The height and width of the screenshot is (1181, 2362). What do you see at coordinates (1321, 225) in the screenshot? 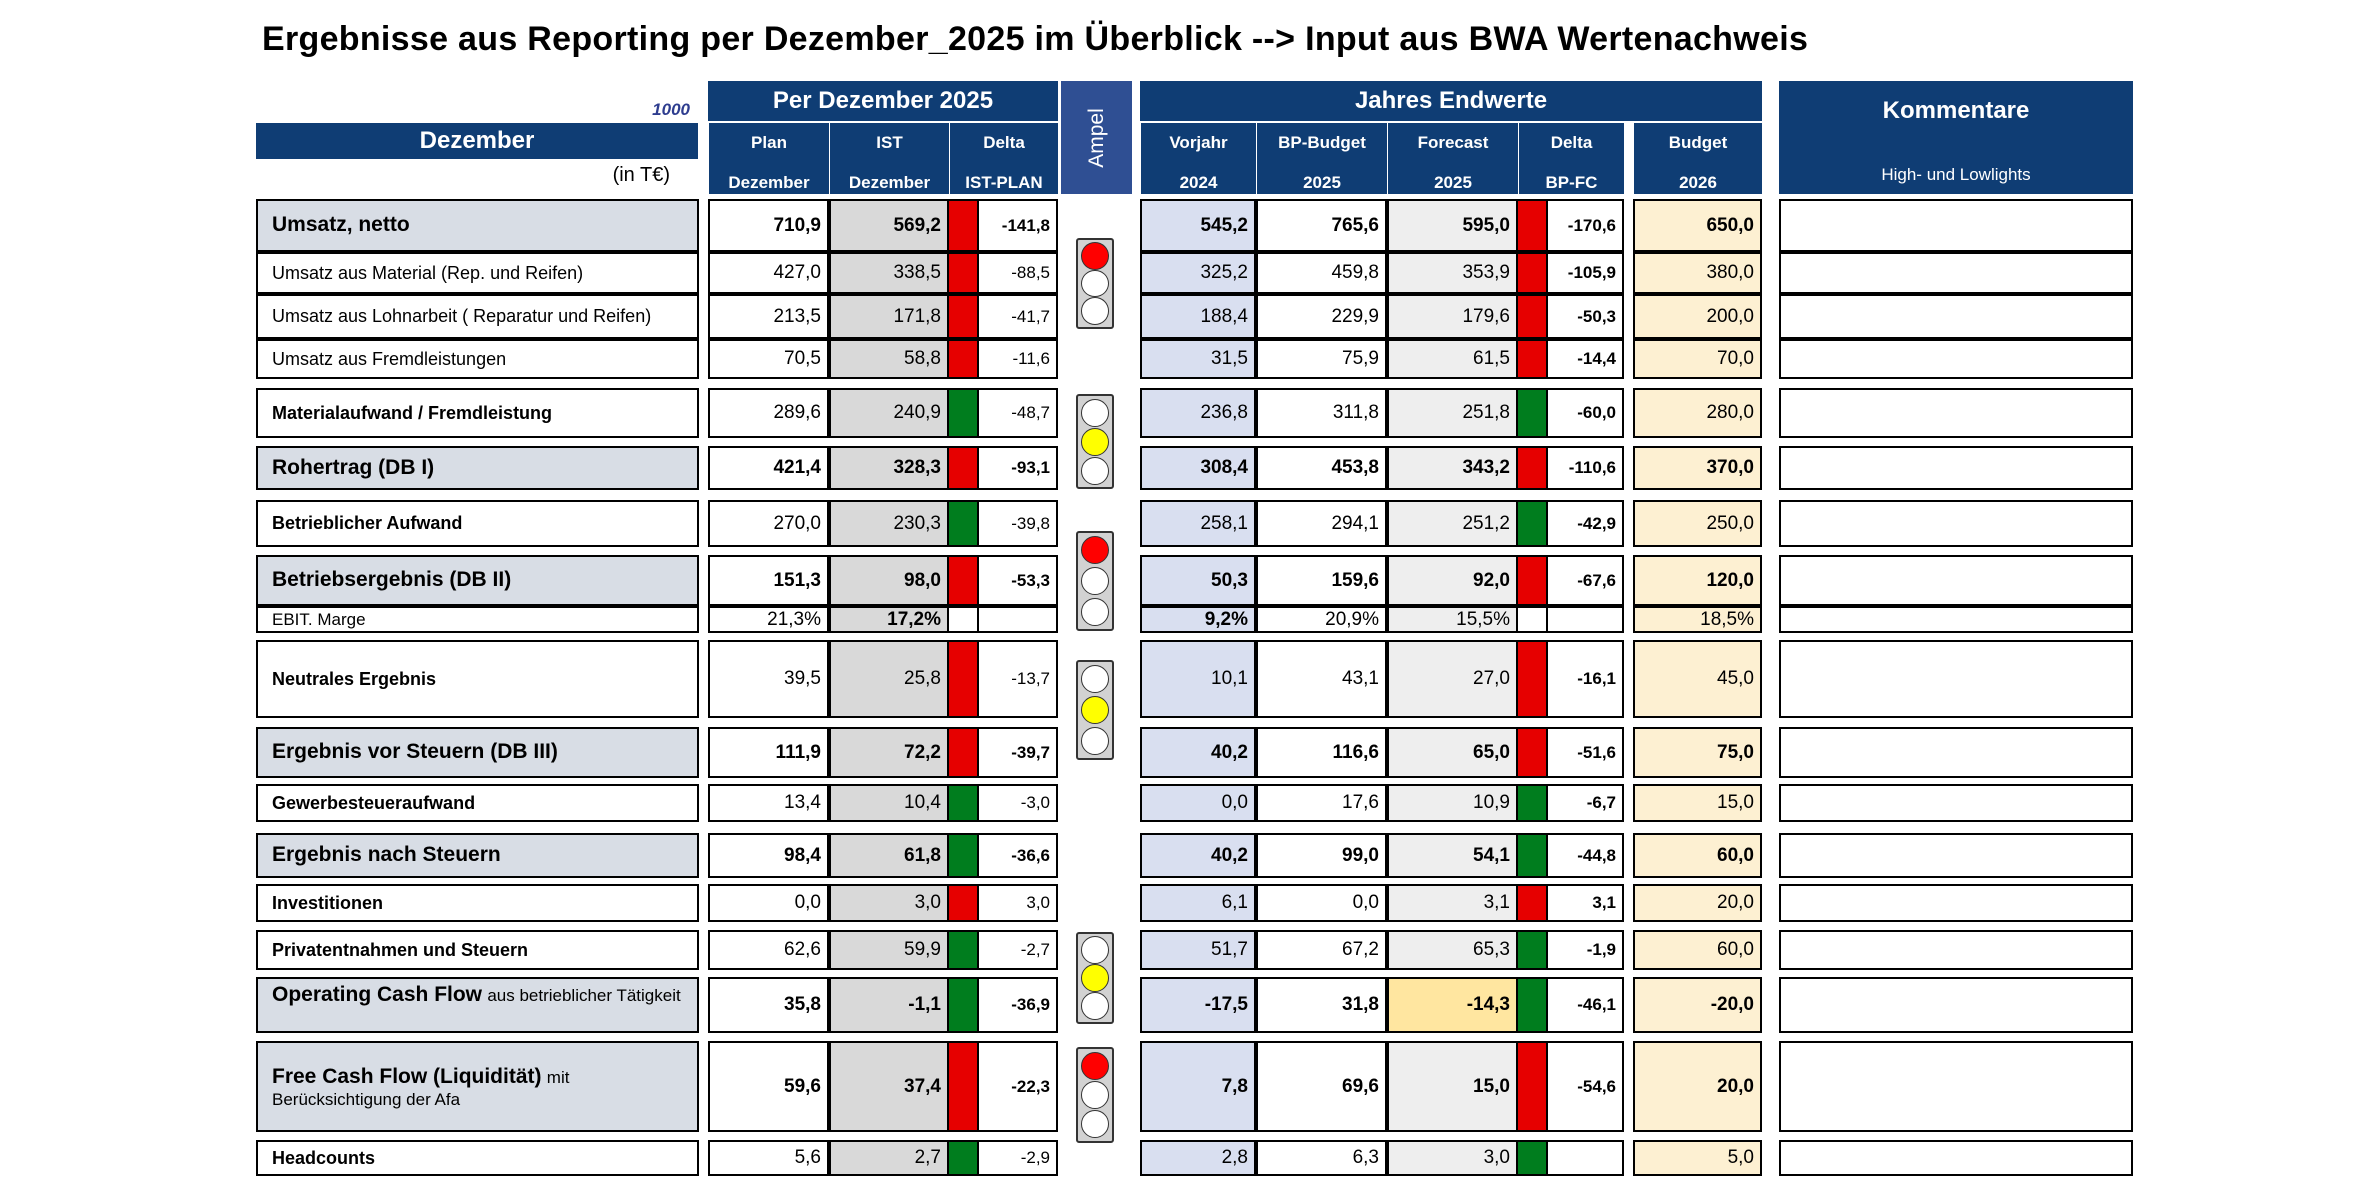
I see `bp-budget-value: 765,6` at bounding box center [1321, 225].